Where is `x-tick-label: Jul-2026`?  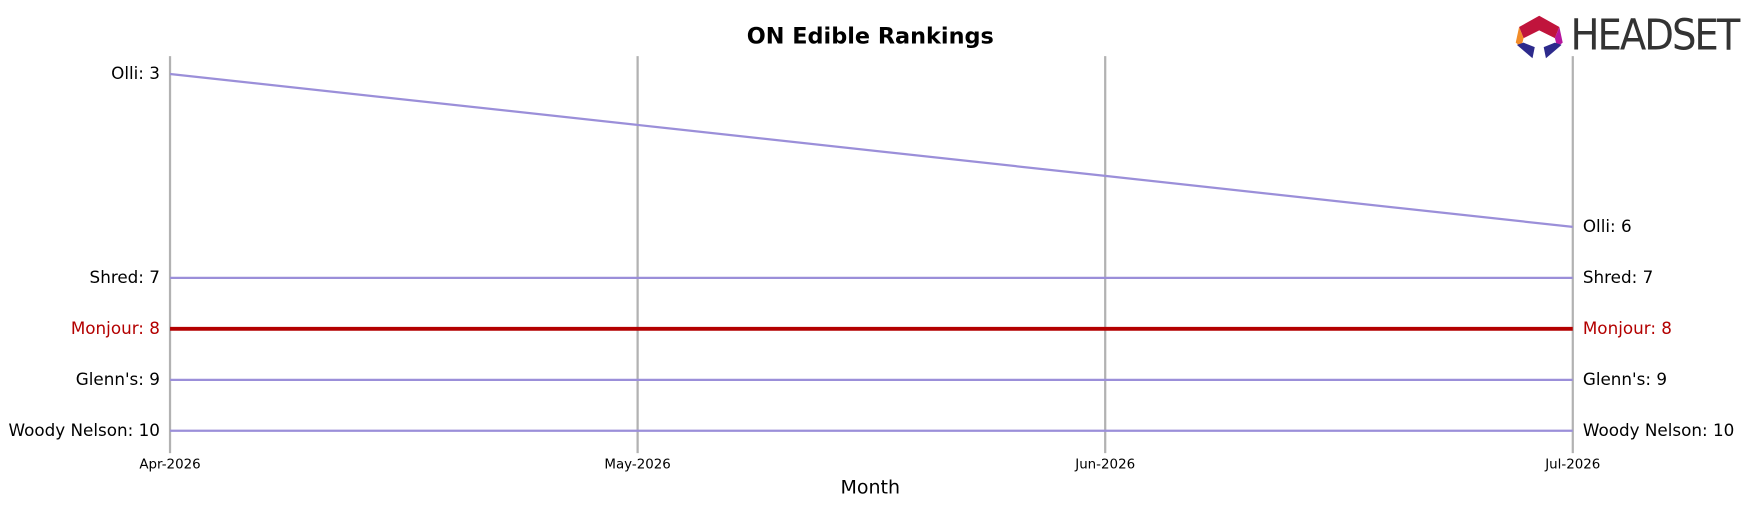 x-tick-label: Jul-2026 is located at coordinates (1572, 464).